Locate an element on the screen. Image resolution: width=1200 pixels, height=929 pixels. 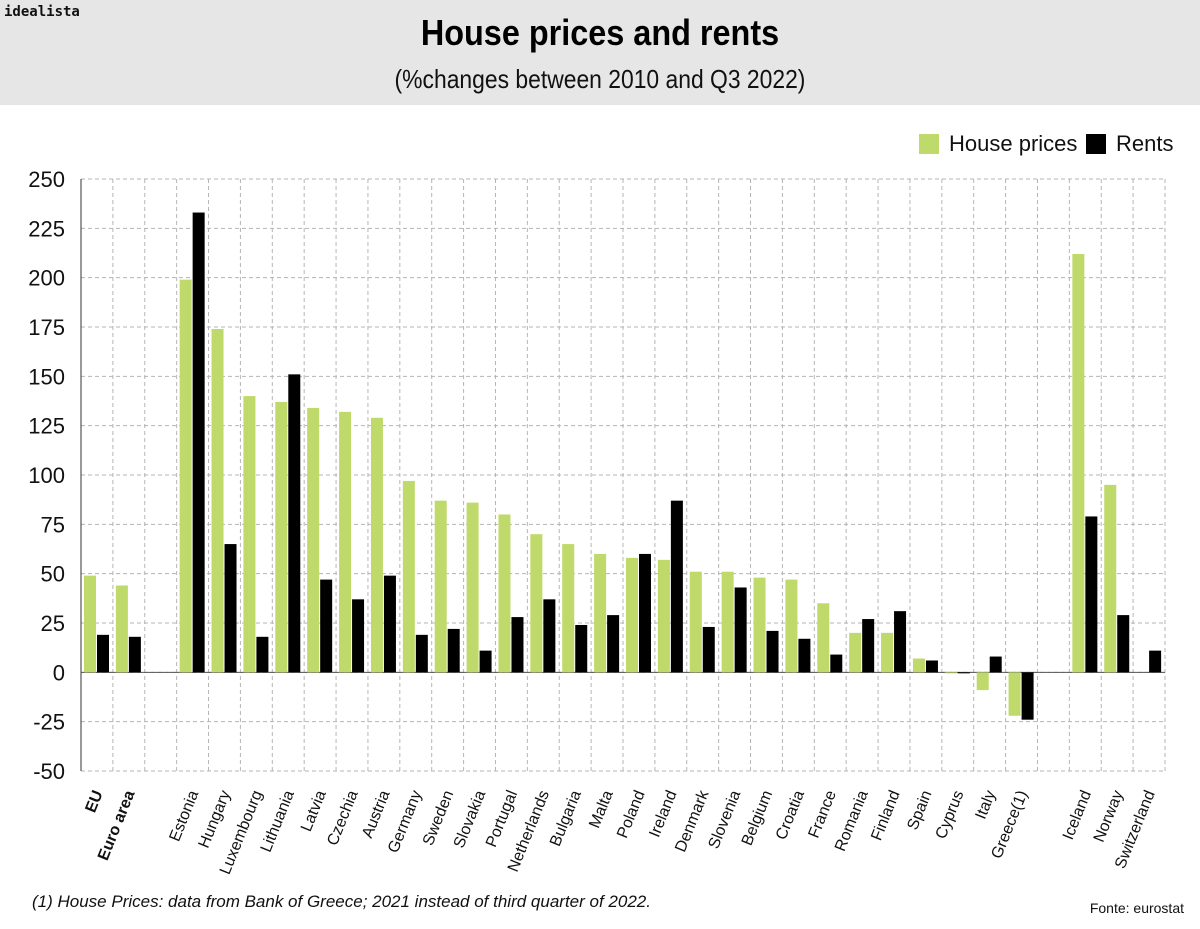
chart-title: House prices and rents is located at coordinates (600, 32).